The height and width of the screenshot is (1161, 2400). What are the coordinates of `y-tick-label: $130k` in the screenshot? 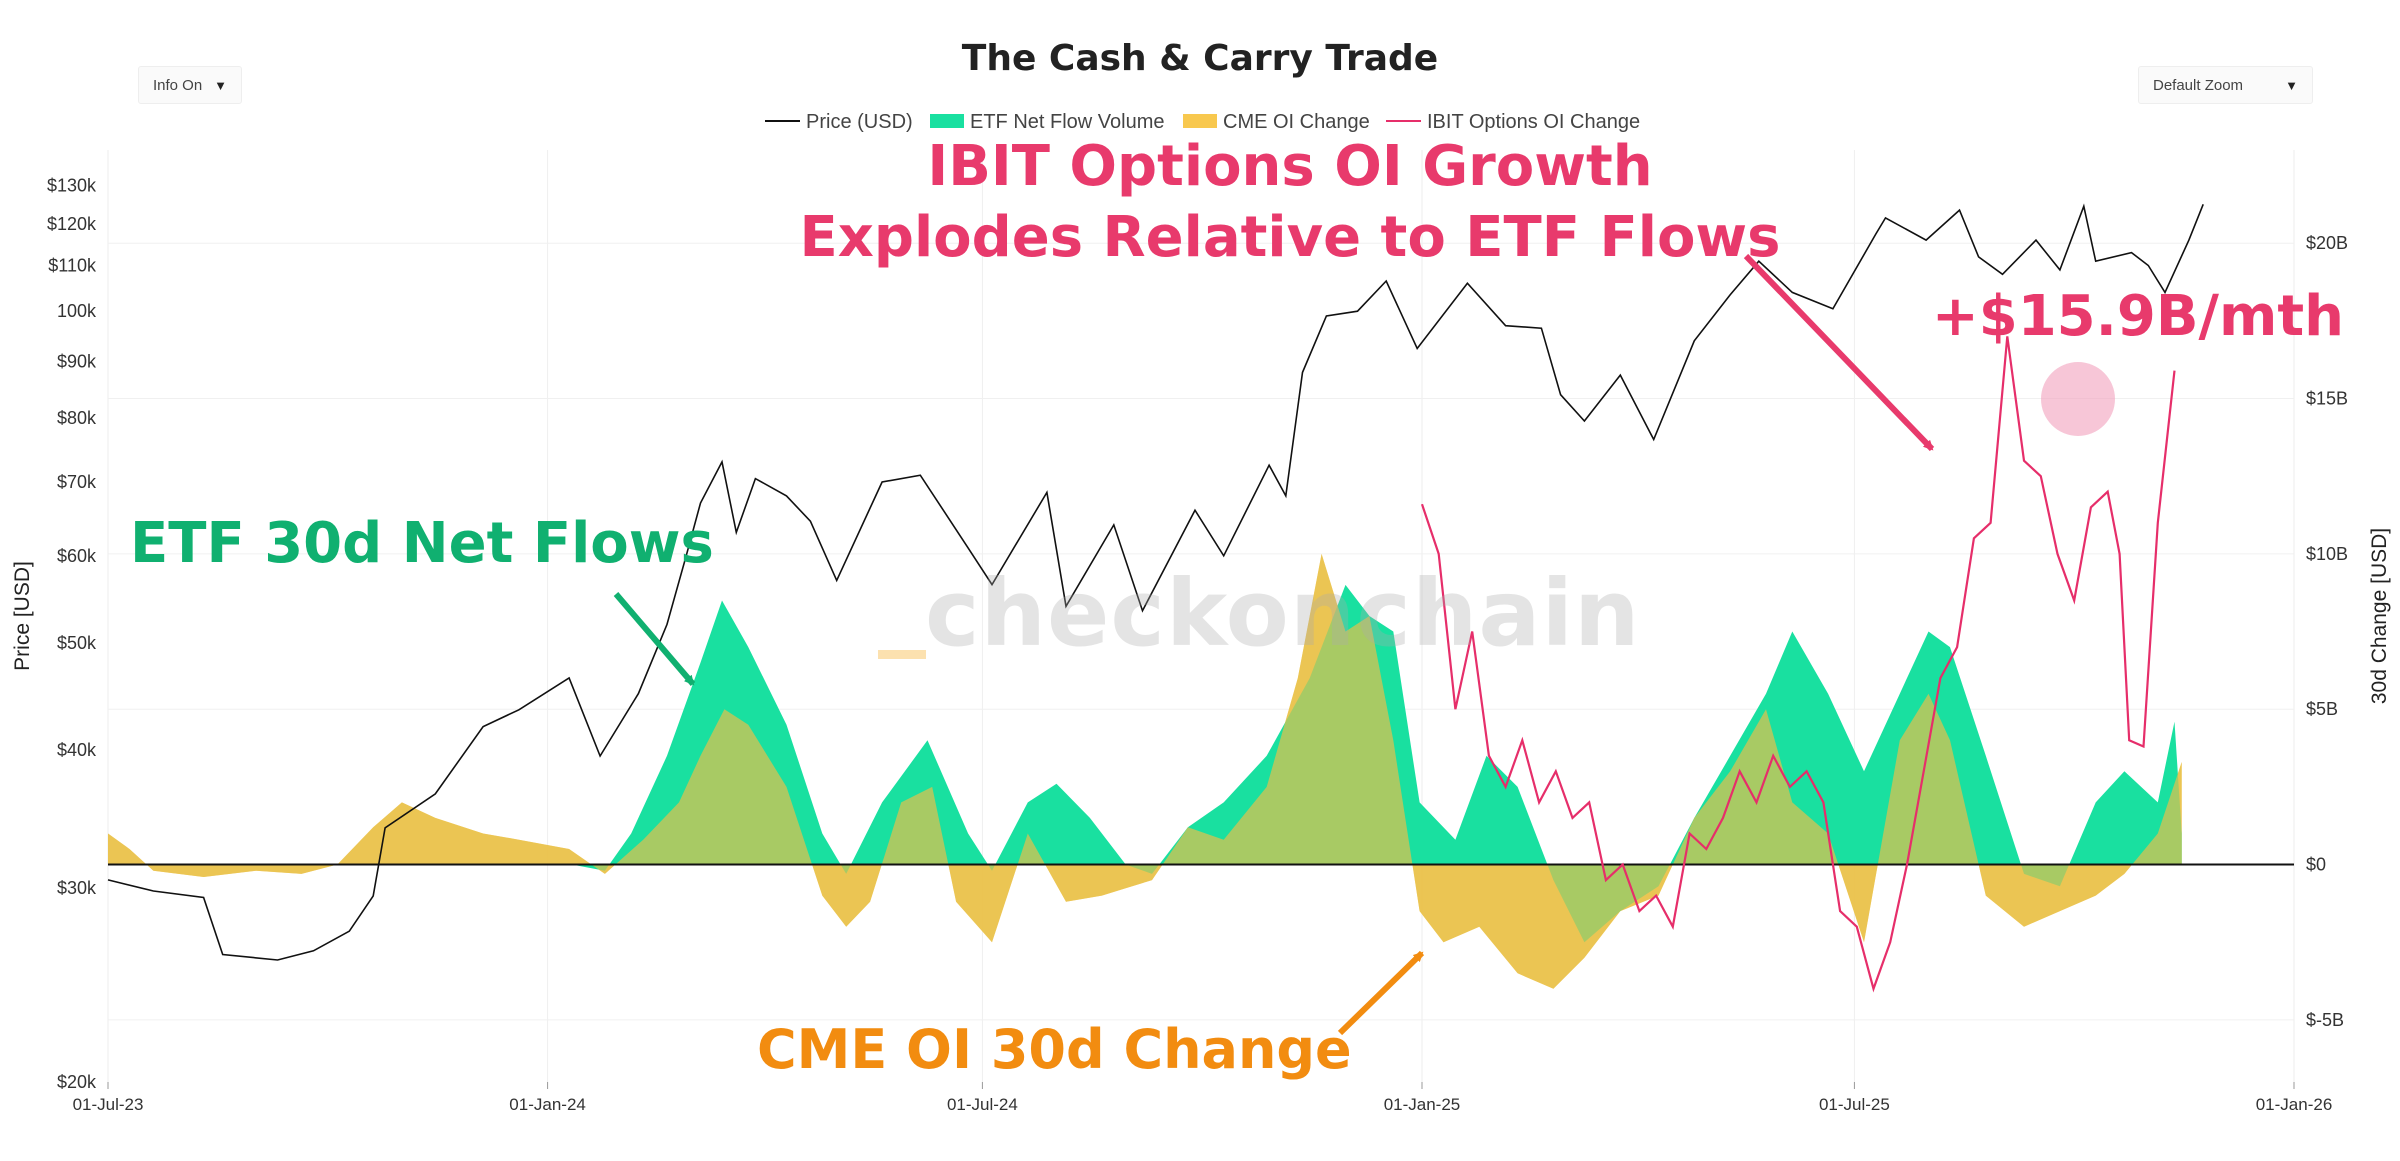 It's located at (72, 185).